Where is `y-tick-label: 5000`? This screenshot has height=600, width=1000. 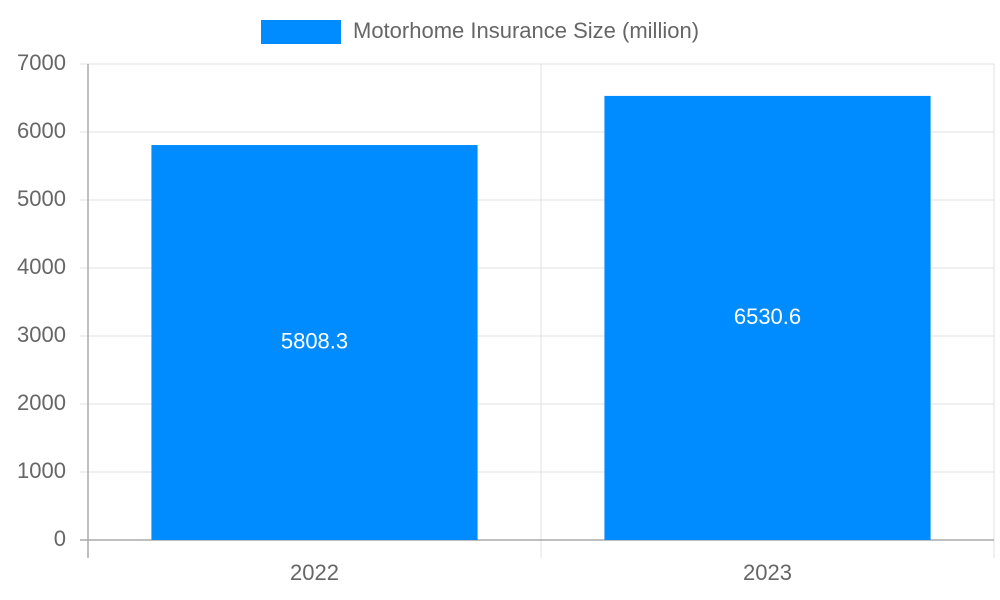
y-tick-label: 5000 is located at coordinates (41, 198).